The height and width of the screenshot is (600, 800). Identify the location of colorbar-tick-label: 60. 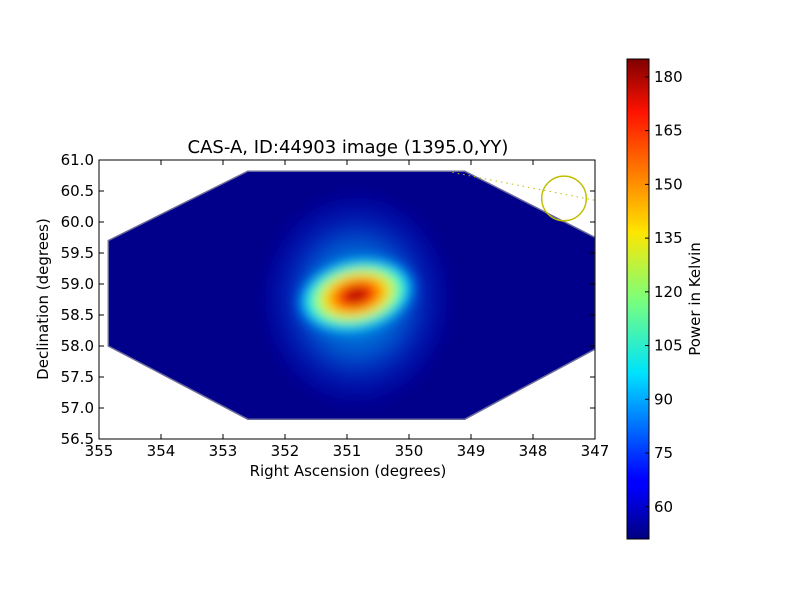
(663, 507).